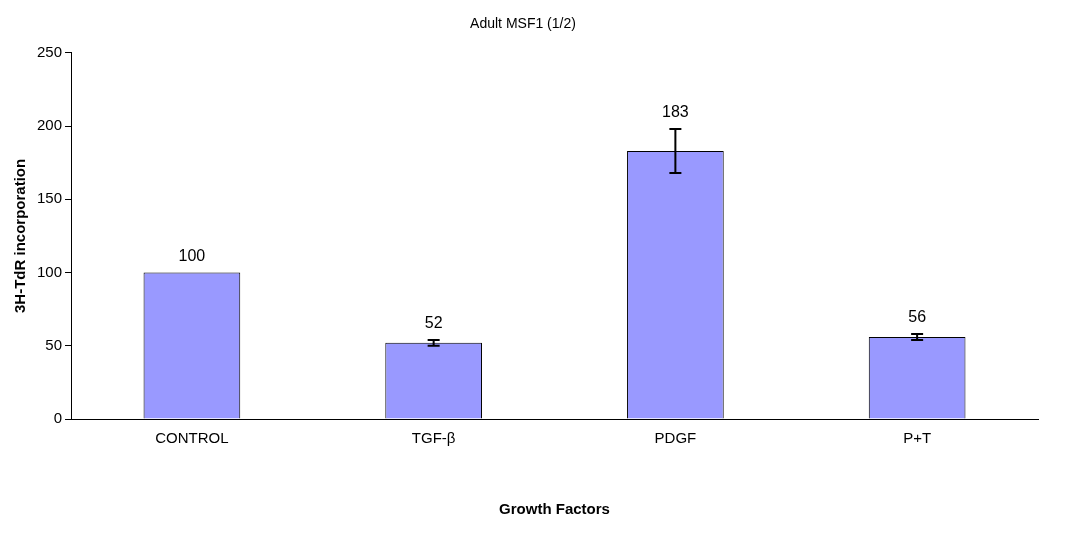  Describe the element at coordinates (54, 344) in the screenshot. I see `y-tick-label: 50` at that location.